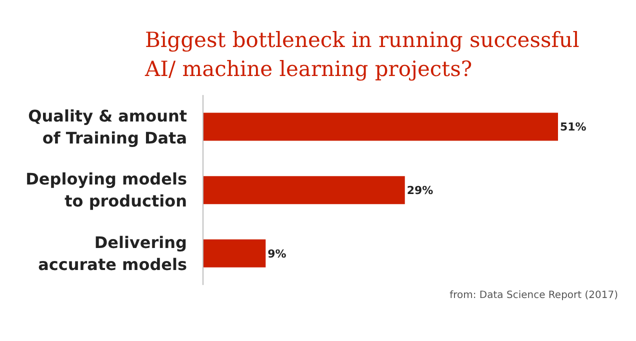  What do you see at coordinates (277, 253) in the screenshot?
I see `data-label: 9%` at bounding box center [277, 253].